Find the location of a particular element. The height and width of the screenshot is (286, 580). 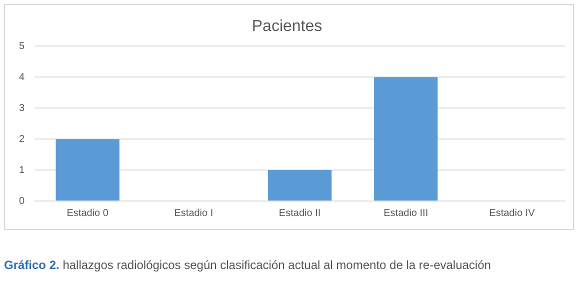

y-tick-label: 4 is located at coordinates (22, 77).